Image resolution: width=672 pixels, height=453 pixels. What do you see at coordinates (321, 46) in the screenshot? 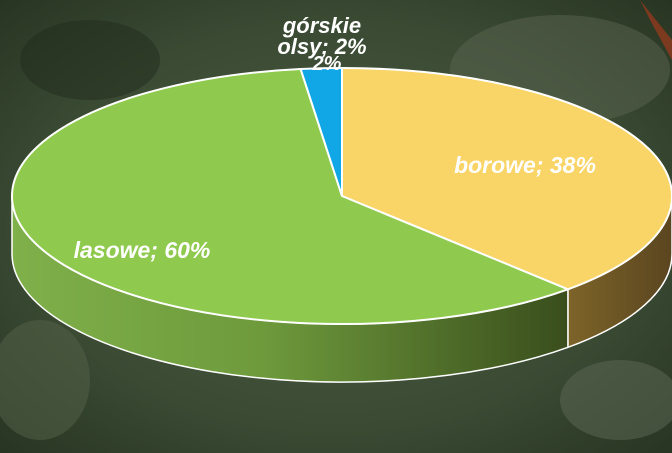
I see `slice-label-olsy: olsy; 2%` at bounding box center [321, 46].